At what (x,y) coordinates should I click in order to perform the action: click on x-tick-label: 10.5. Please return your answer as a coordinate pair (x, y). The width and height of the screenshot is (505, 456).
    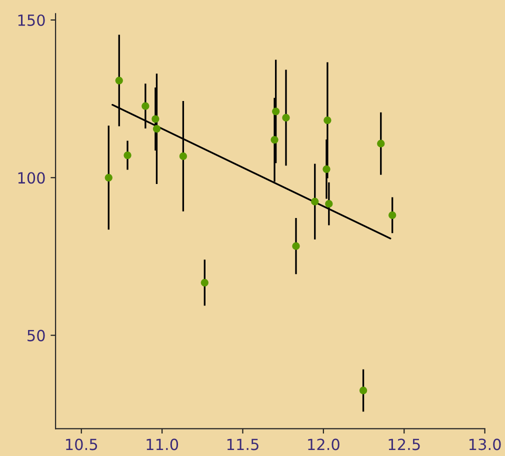
    Looking at the image, I should click on (82, 444).